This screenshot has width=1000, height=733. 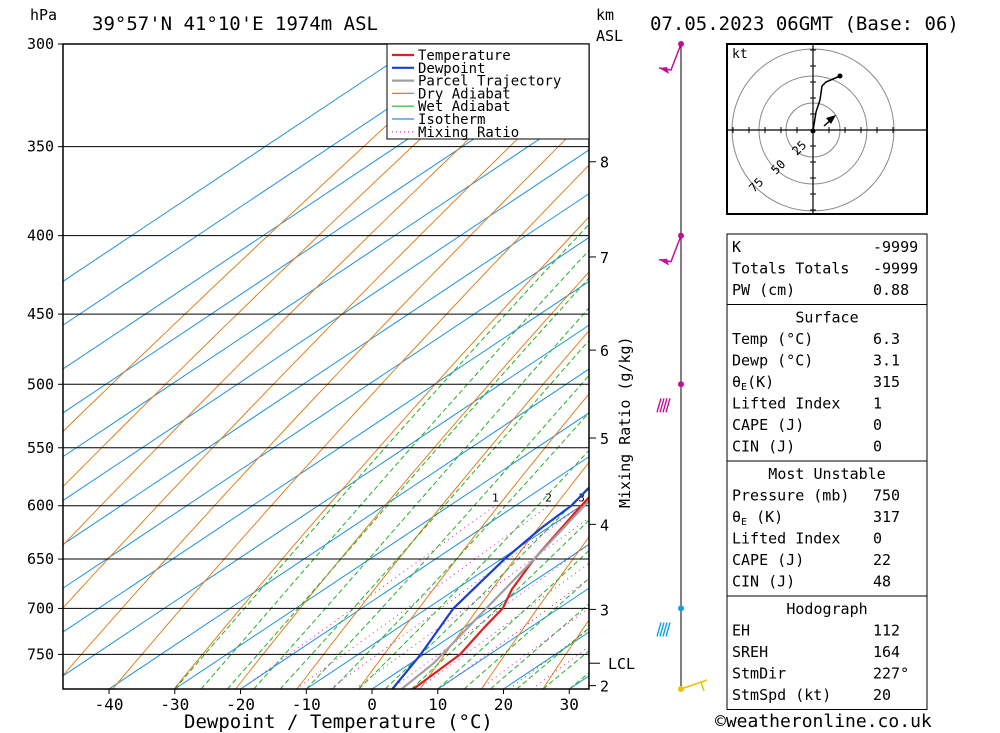 I want to click on lcl-label: LCL, so click(x=621, y=664).